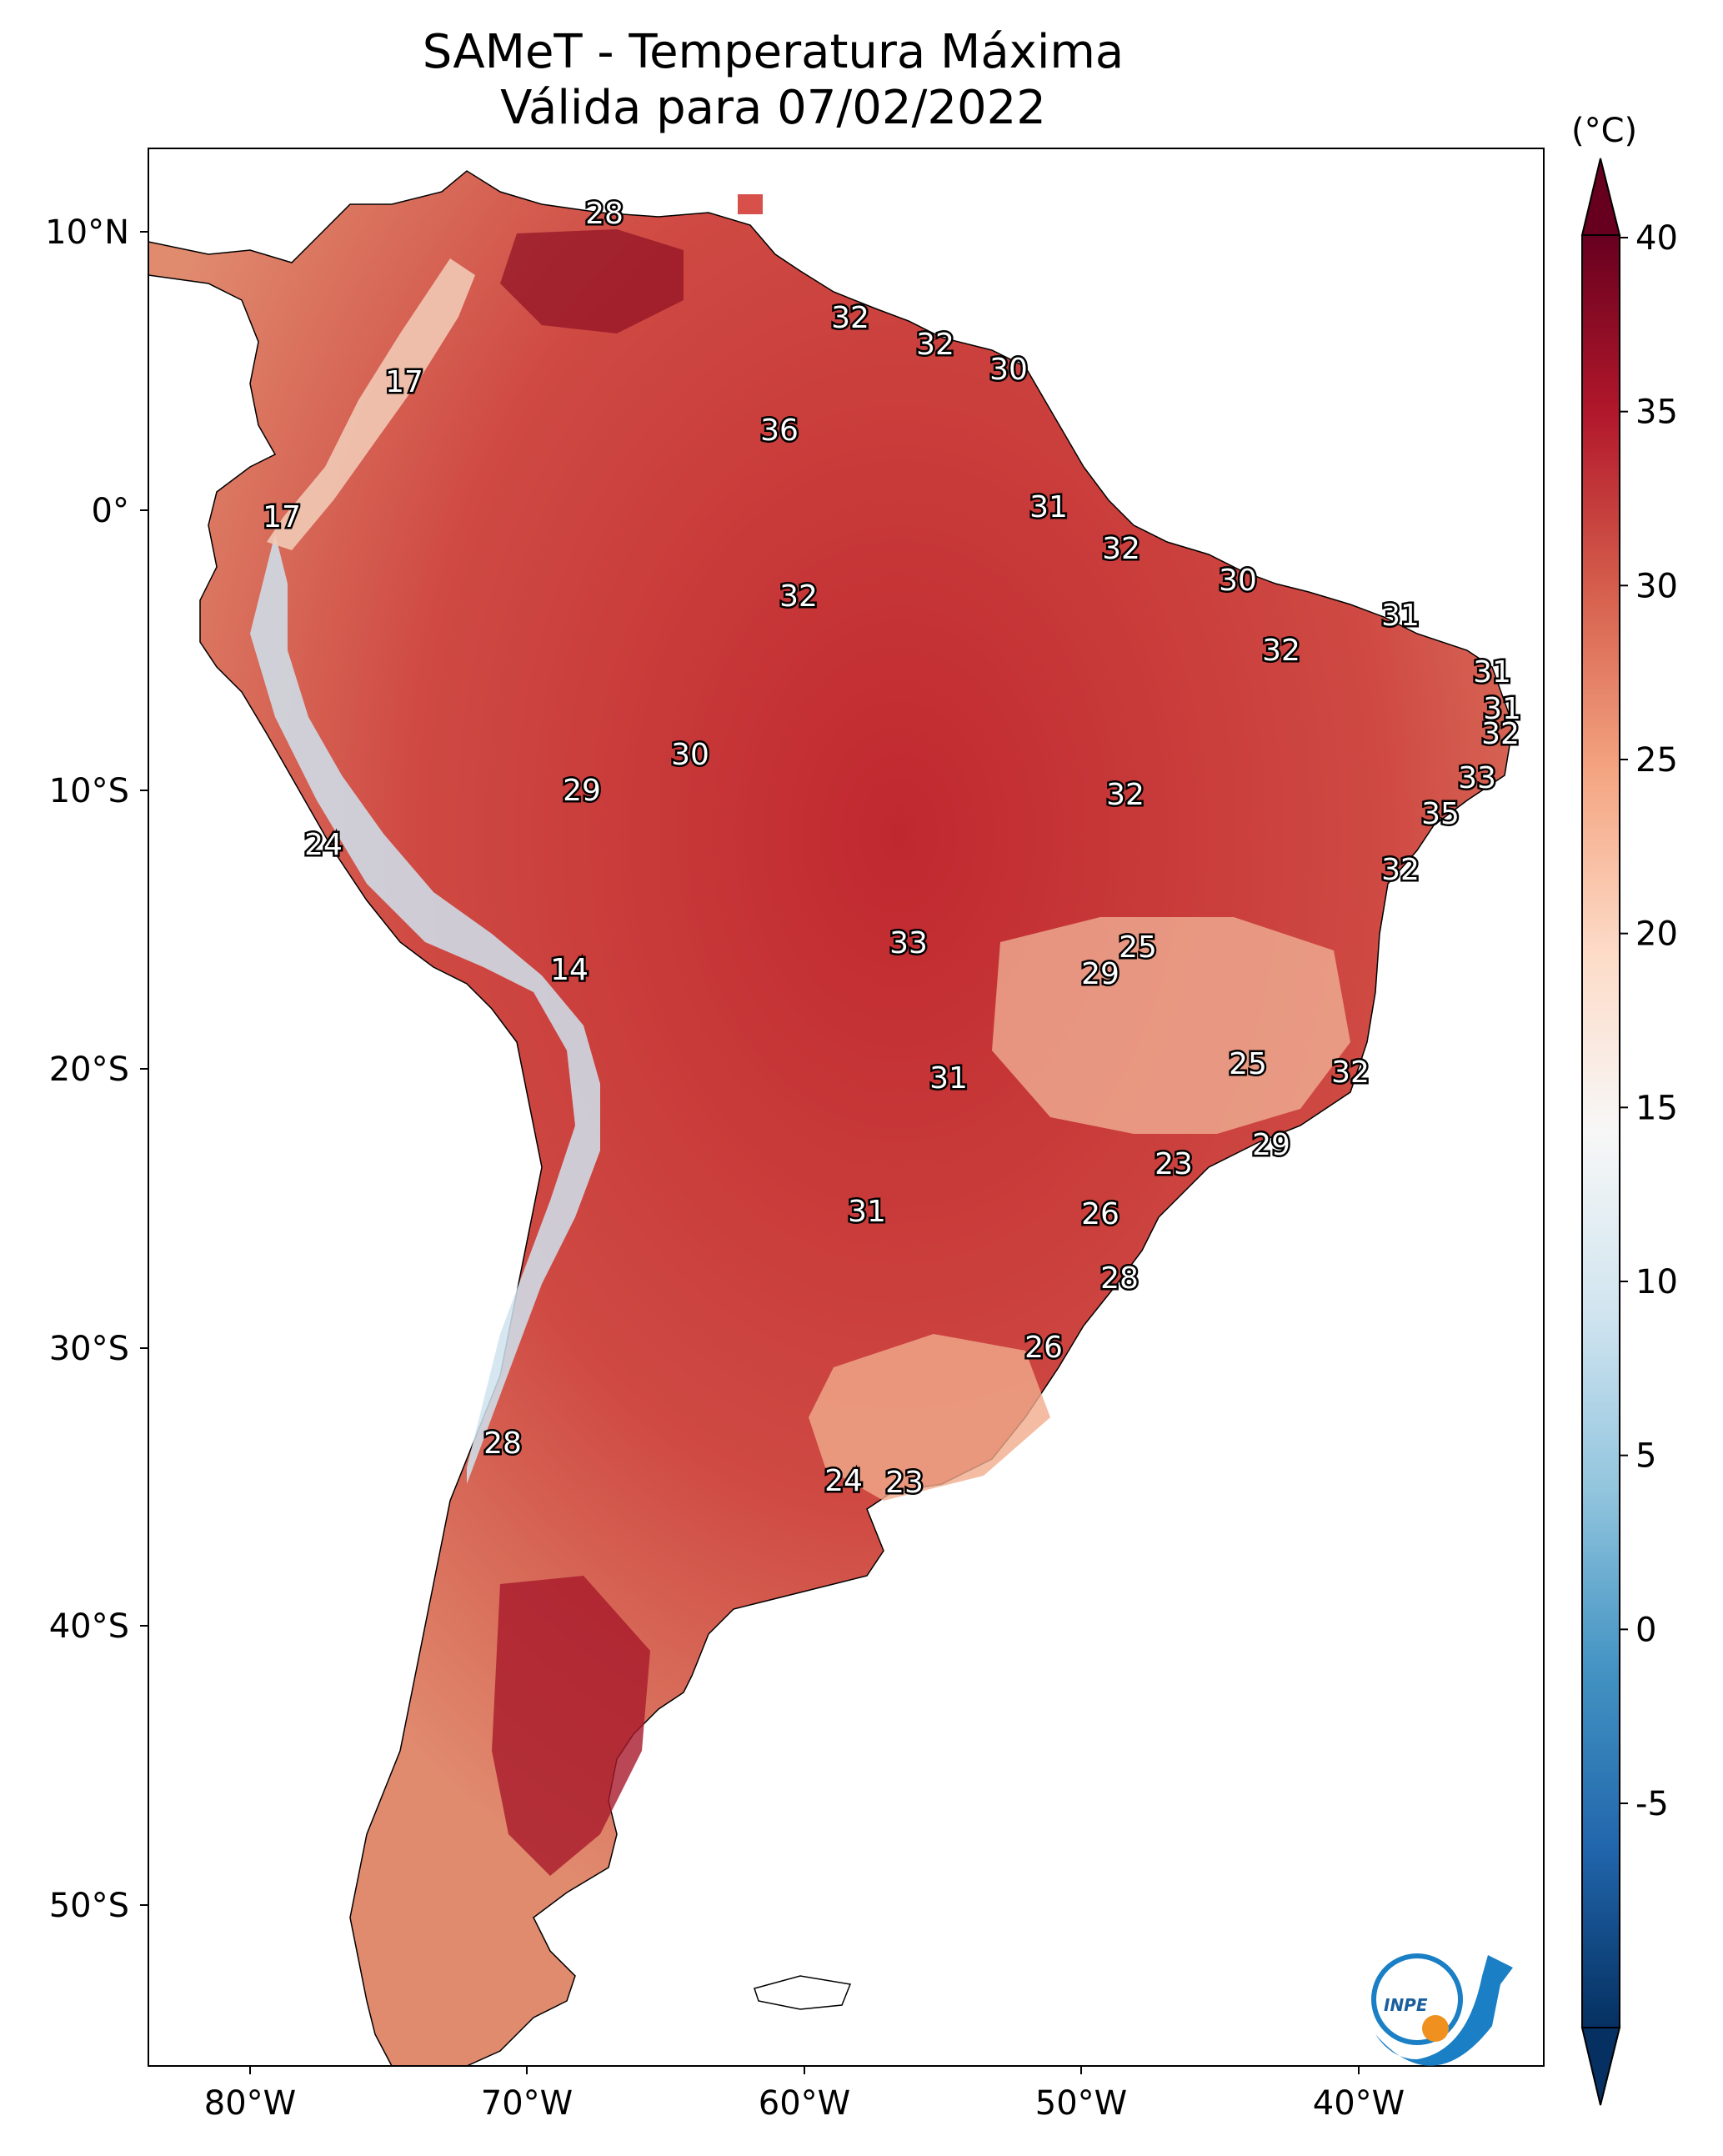 The width and height of the screenshot is (1723, 2156). Describe the element at coordinates (371, 404) in the screenshot. I see `andes-north-band` at that location.